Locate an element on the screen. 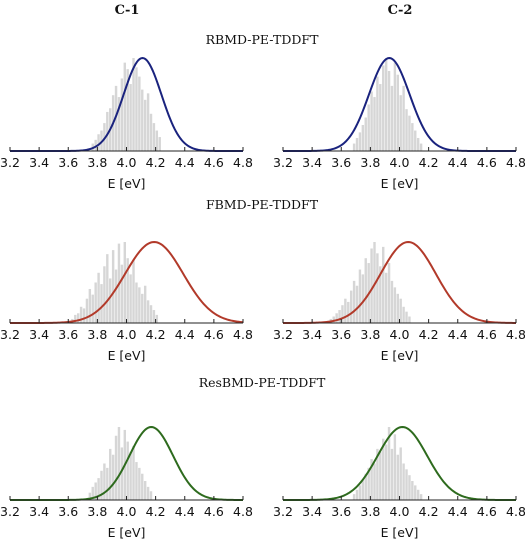 The width and height of the screenshot is (525, 550). chart-panel-6: 3.2 3.4 3.6 3.8 4.0 4.2 4.4 4.6 4.8 E [eV] is located at coordinates (399, 482).